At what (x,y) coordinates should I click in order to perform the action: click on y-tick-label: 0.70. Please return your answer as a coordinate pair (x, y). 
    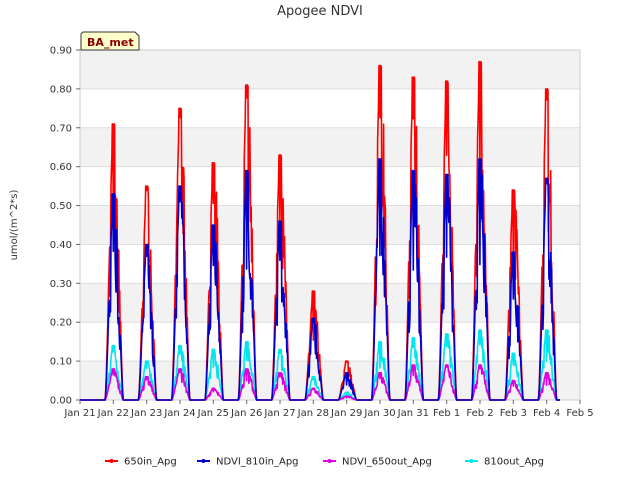
    Looking at the image, I should click on (61, 128).